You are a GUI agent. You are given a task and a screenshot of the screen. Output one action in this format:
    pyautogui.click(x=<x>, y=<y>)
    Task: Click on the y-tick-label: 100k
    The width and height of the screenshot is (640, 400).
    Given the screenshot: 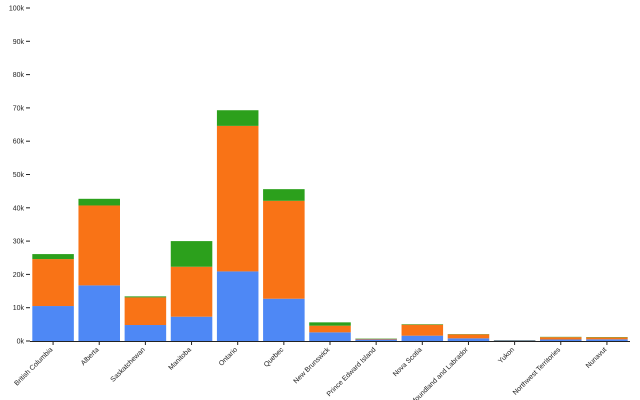 What is the action you would take?
    pyautogui.click(x=17, y=9)
    